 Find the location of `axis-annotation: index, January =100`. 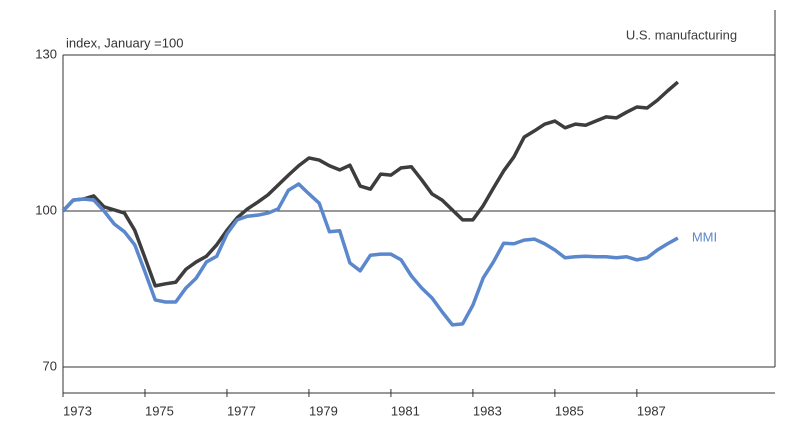

axis-annotation: index, January =100 is located at coordinates (124, 42).